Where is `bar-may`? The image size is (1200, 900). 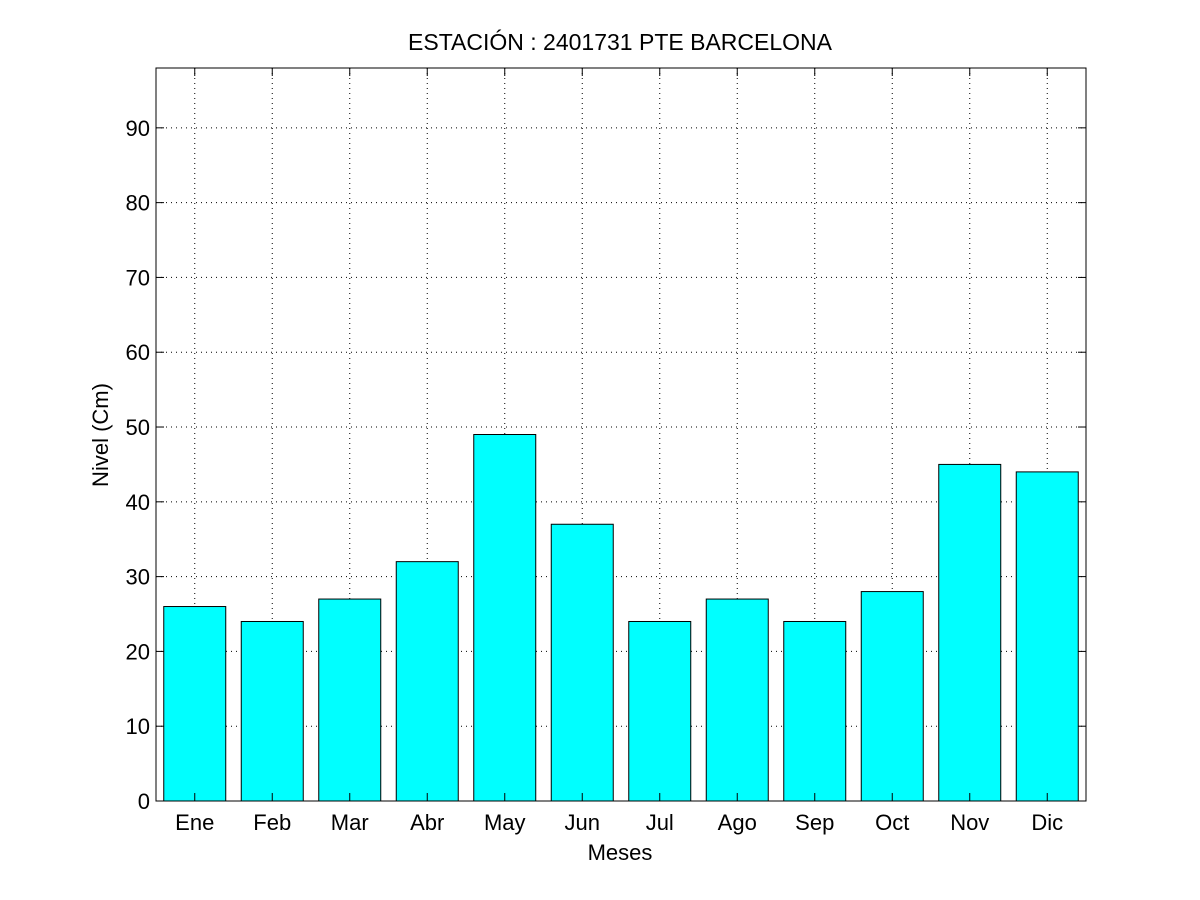
bar-may is located at coordinates (505, 617).